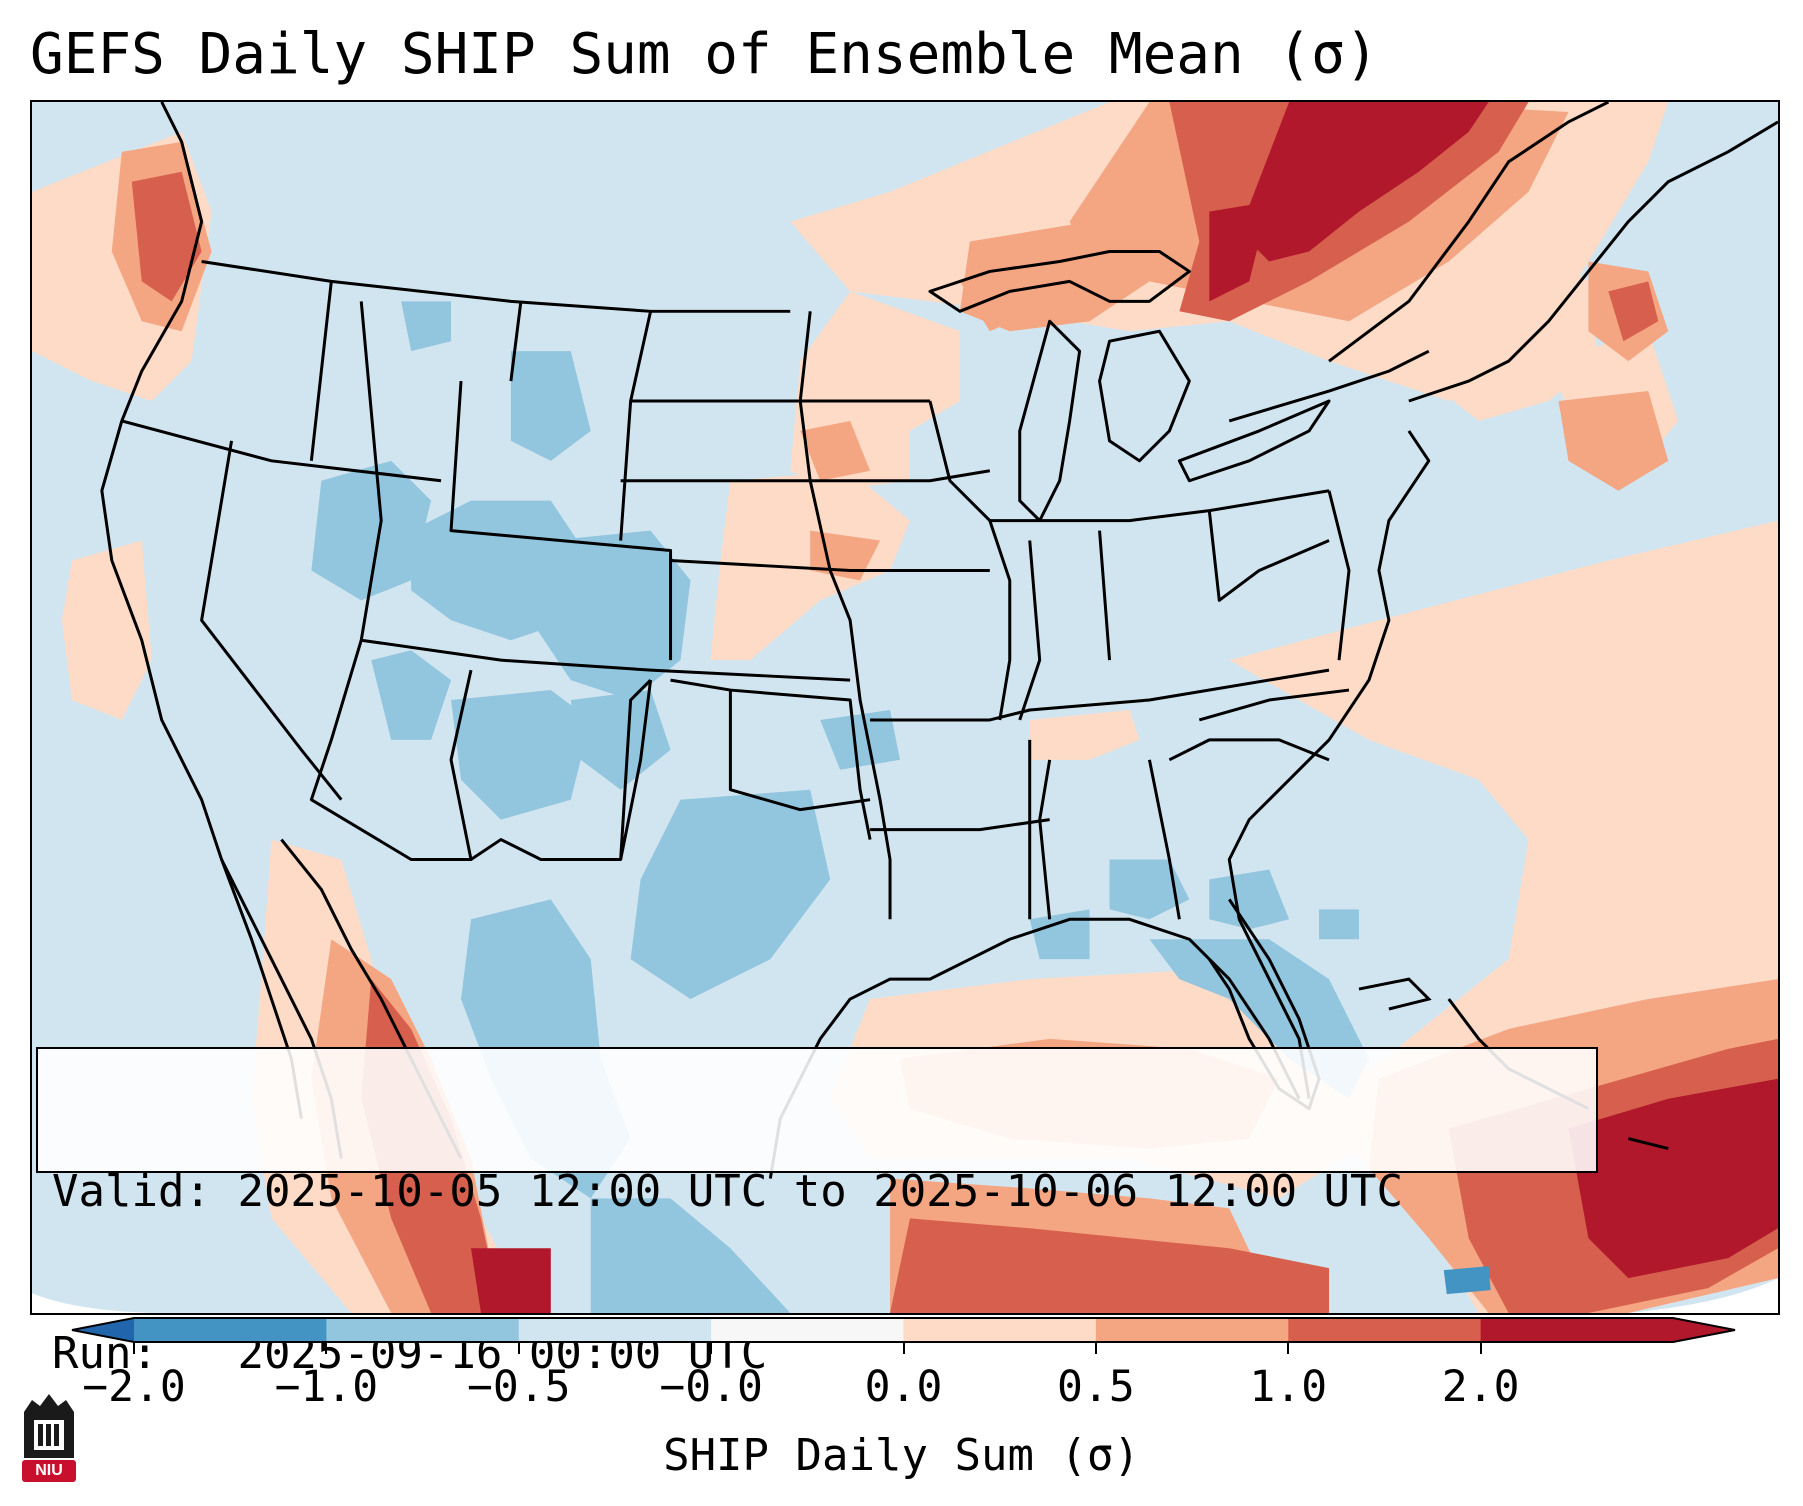  What do you see at coordinates (1480, 1387) in the screenshot?
I see `colorbar-tick-label: 2.0` at bounding box center [1480, 1387].